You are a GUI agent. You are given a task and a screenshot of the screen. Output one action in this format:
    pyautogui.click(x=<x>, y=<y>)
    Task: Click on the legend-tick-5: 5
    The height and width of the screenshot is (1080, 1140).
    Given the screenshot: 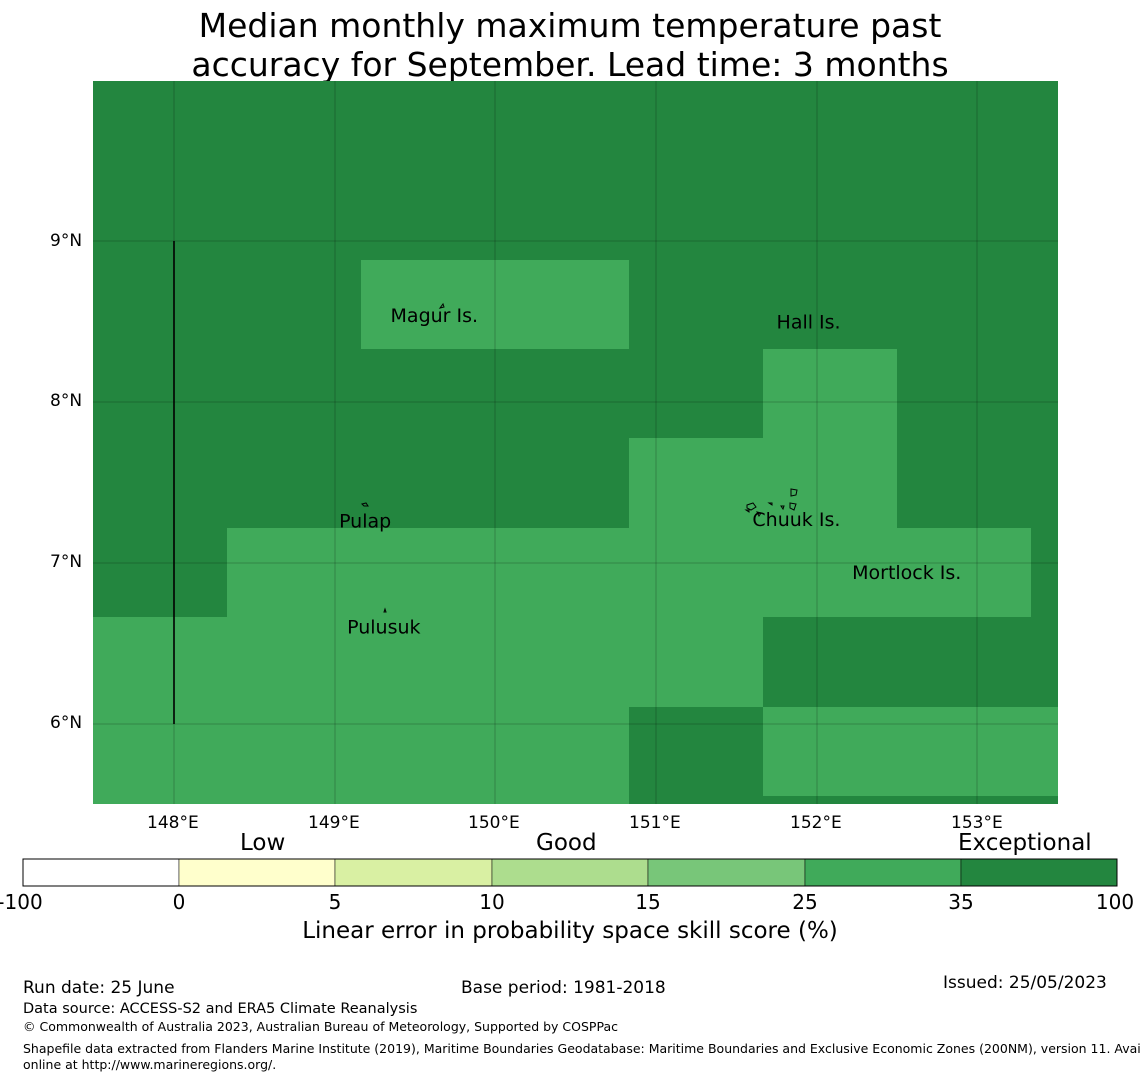 What is the action you would take?
    pyautogui.click(x=335, y=902)
    